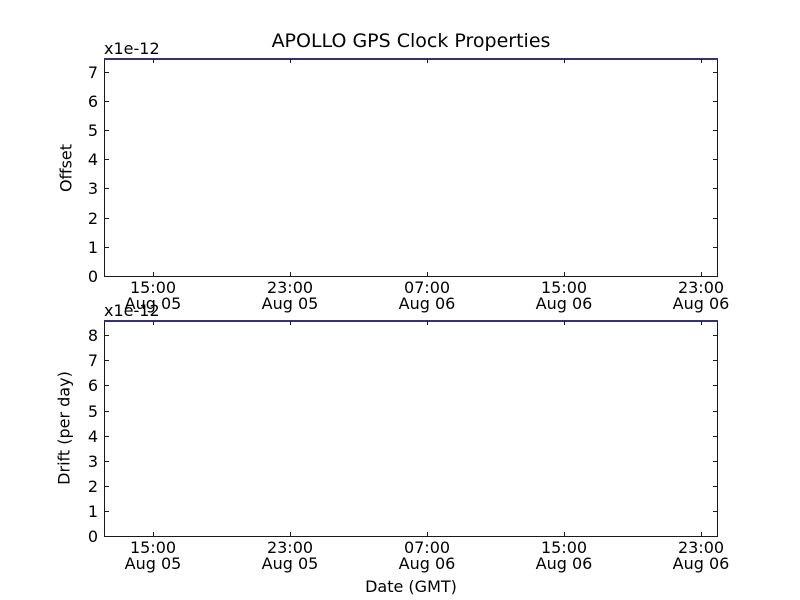  Describe the element at coordinates (92, 335) in the screenshot. I see `y-tick-label: 8` at that location.